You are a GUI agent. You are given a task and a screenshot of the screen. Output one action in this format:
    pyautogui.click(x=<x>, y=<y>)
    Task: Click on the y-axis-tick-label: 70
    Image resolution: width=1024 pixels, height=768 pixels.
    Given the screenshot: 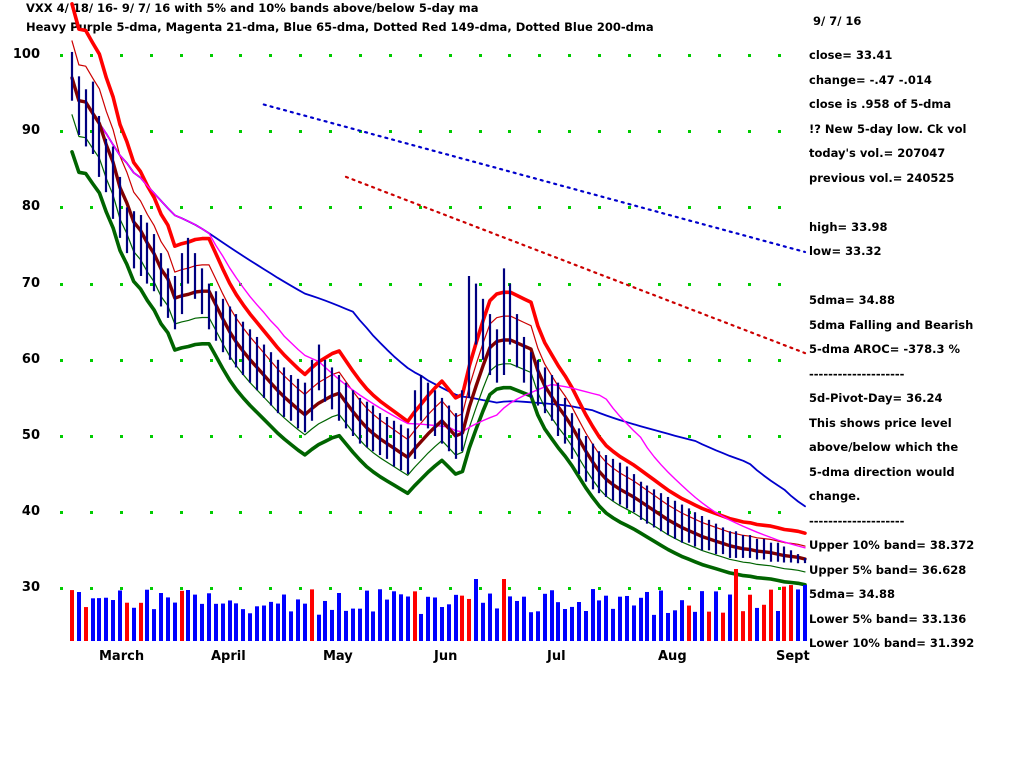 What is the action you would take?
    pyautogui.click(x=30, y=283)
    